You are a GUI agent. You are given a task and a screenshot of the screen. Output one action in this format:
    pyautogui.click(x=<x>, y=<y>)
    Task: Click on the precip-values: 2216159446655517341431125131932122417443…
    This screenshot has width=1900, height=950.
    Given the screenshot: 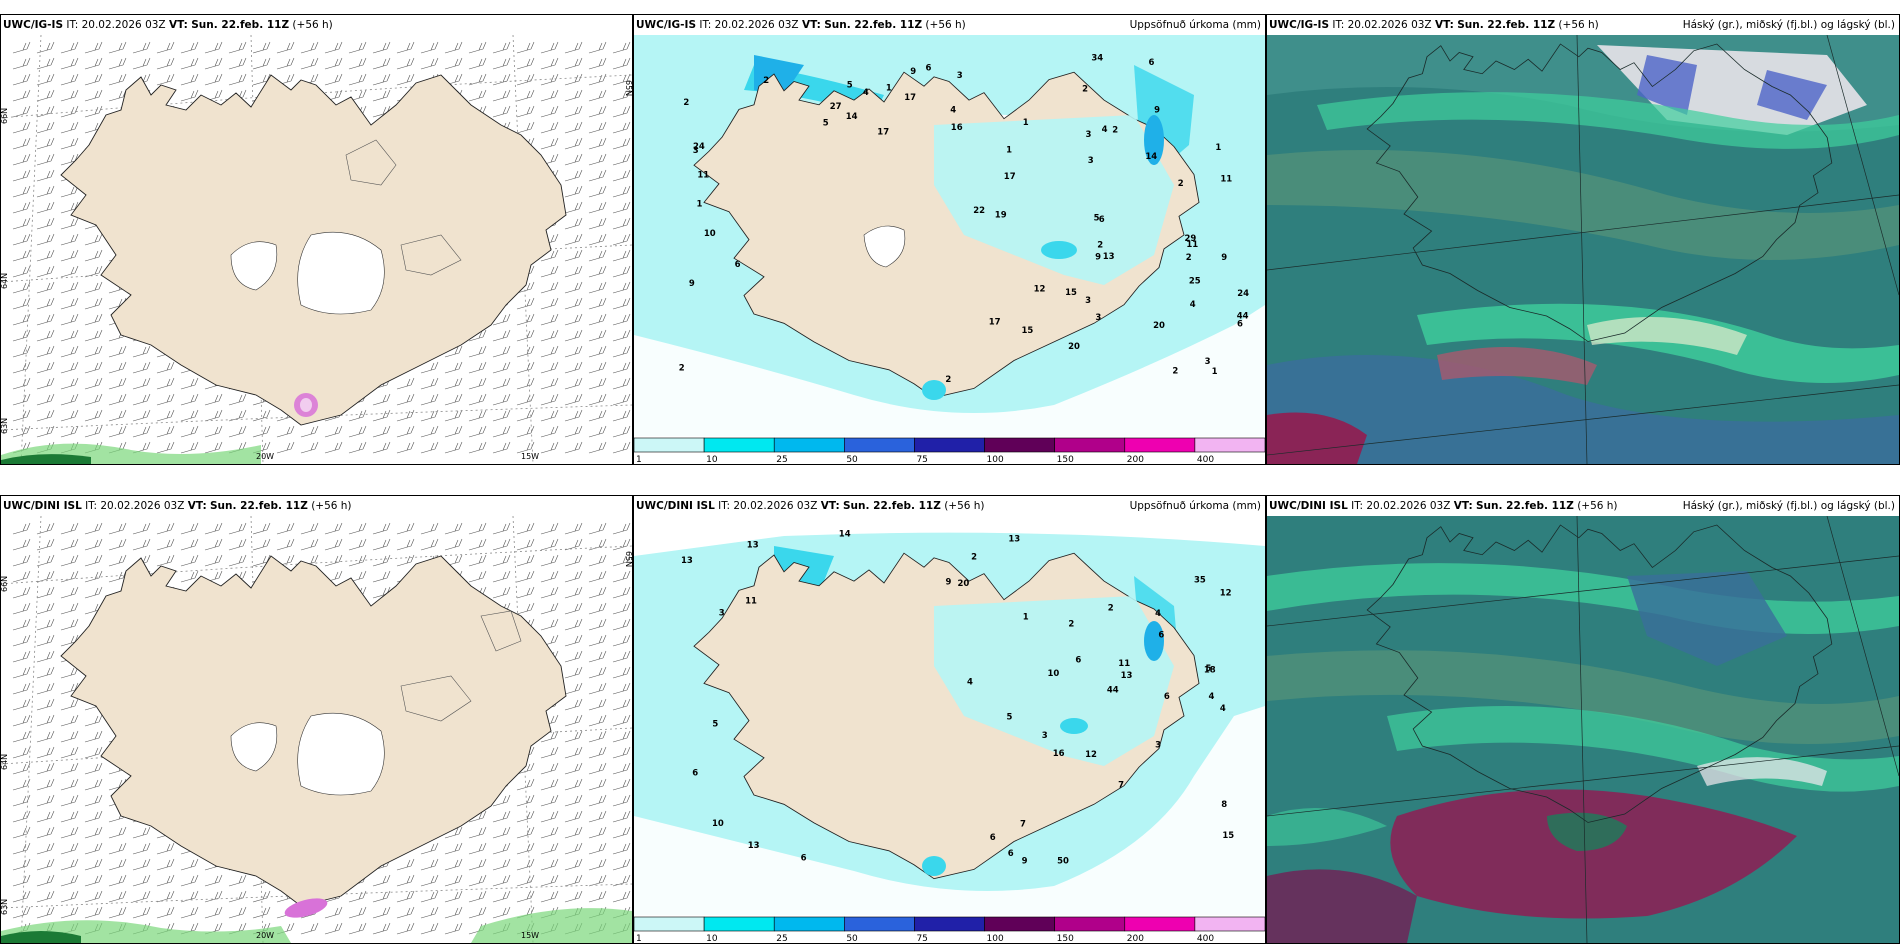 What is the action you would take?
    pyautogui.click(x=964, y=220)
    